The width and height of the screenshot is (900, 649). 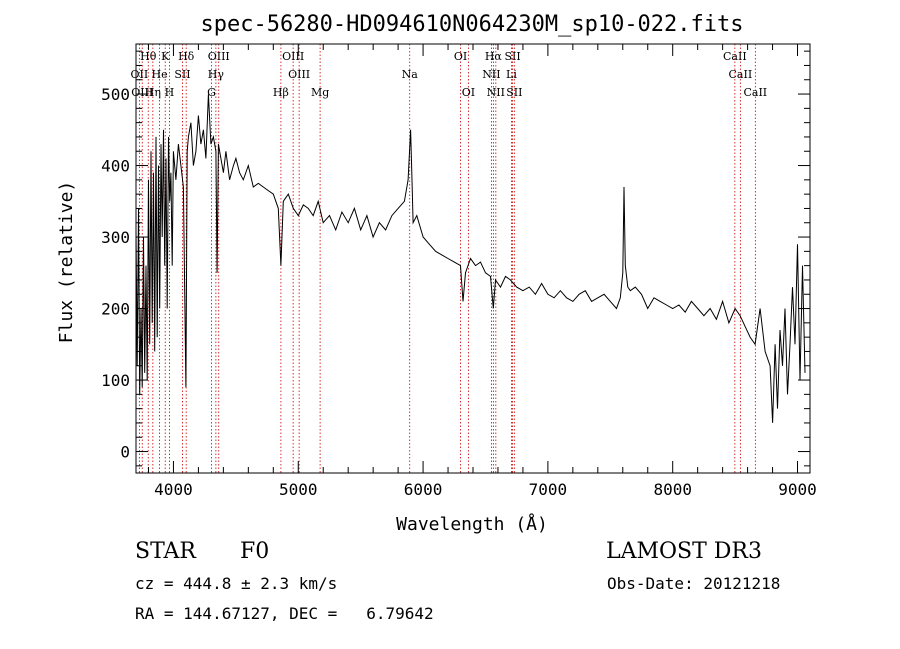 I want to click on ra-dec-coordinates: RA = 144.67127, DEC = 6.79642, so click(x=284, y=613).